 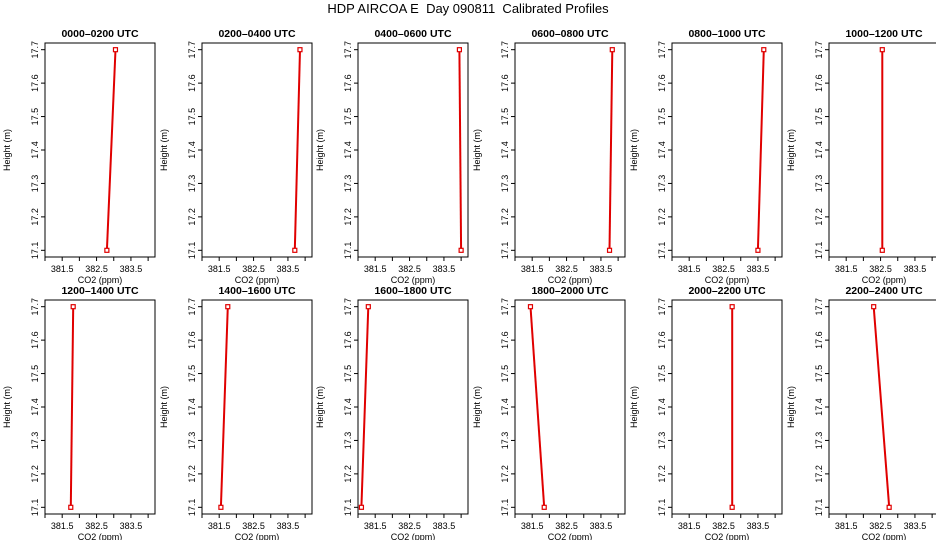 I want to click on panel-title: 0000–0200 UTC, so click(x=99, y=34).